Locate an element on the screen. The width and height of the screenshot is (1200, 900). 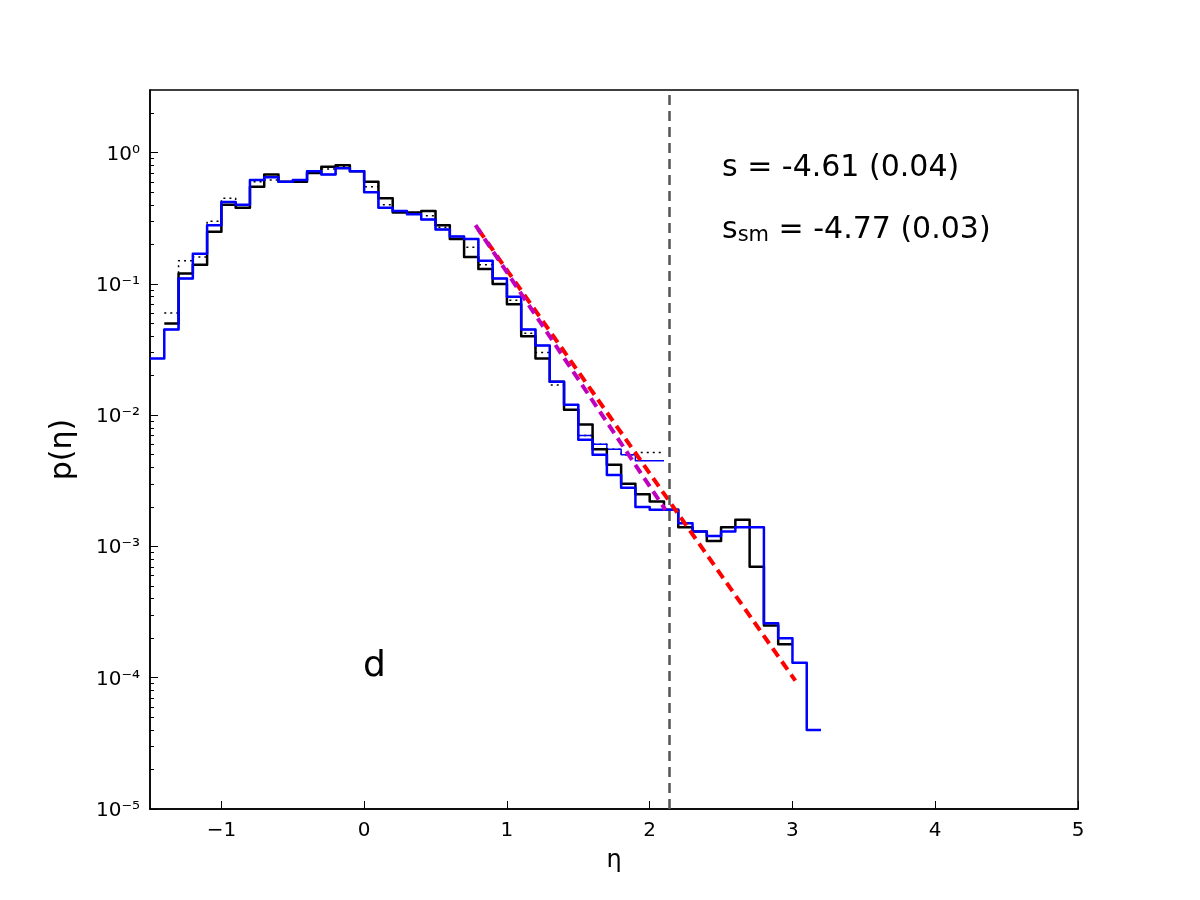
x-tick-label: 2 is located at coordinates (650, 829).